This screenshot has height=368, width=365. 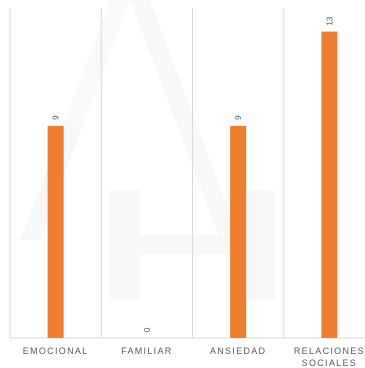 I want to click on x-tick-label: EMOCIONAL, so click(x=56, y=351).